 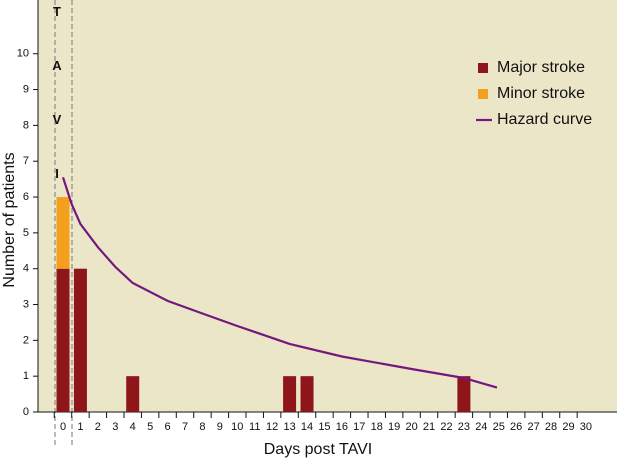 I want to click on x-tick-label: 1, so click(x=80, y=427).